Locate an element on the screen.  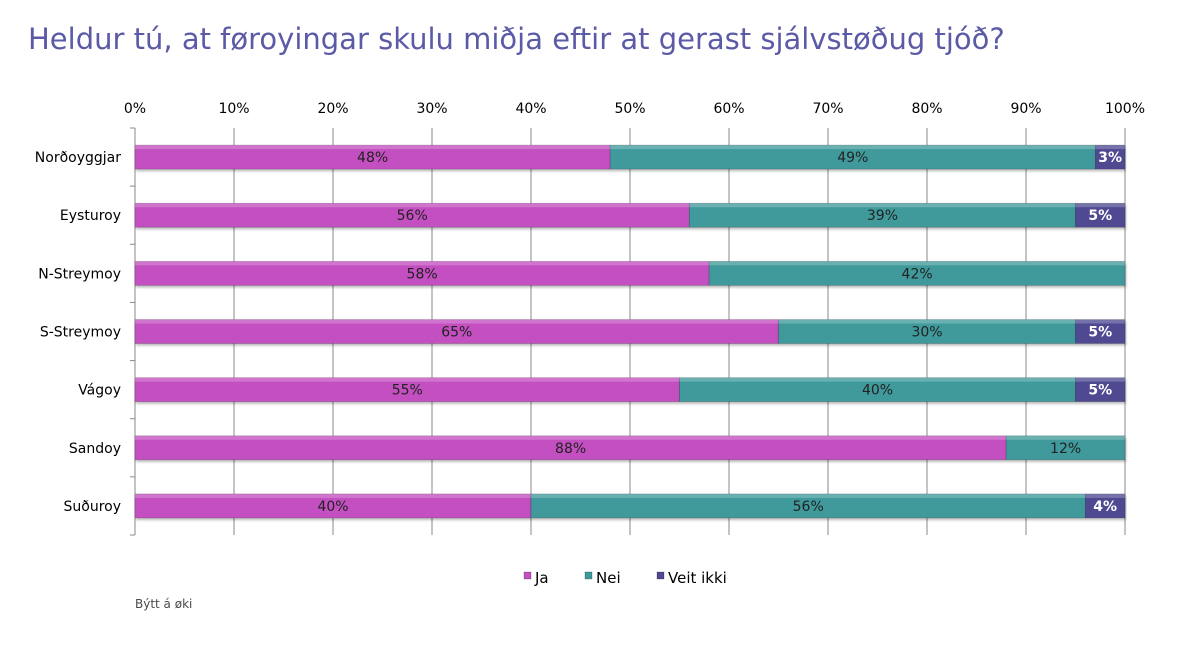
data-label: 4% is located at coordinates (1105, 507).